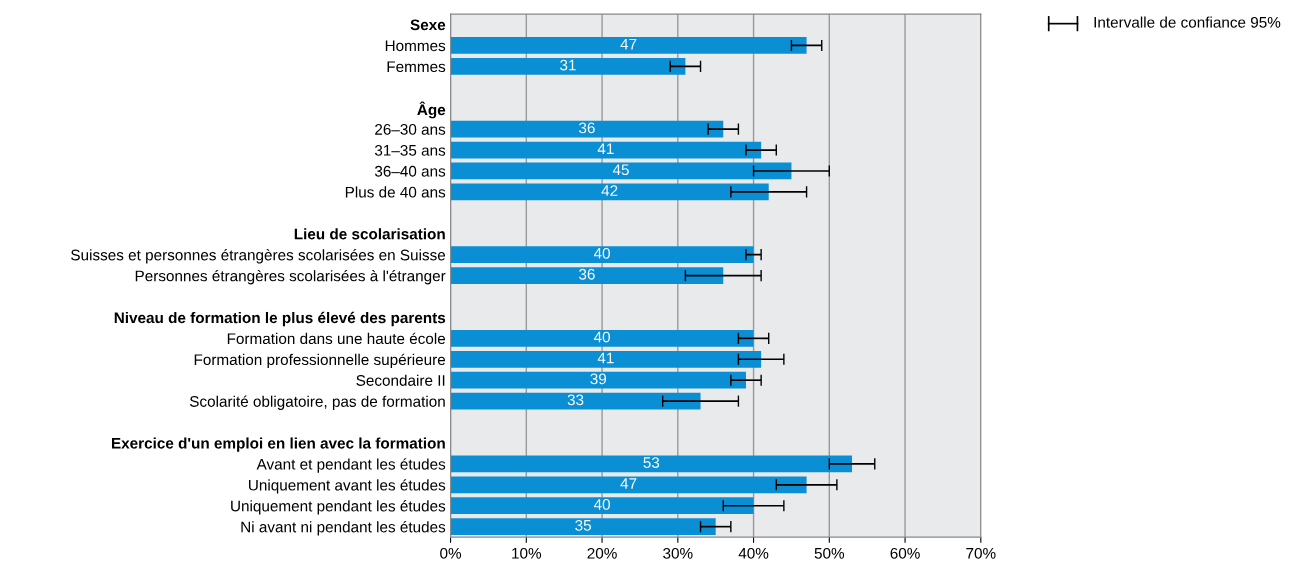 The height and width of the screenshot is (563, 1306). I want to click on data-label: 33, so click(575, 400).